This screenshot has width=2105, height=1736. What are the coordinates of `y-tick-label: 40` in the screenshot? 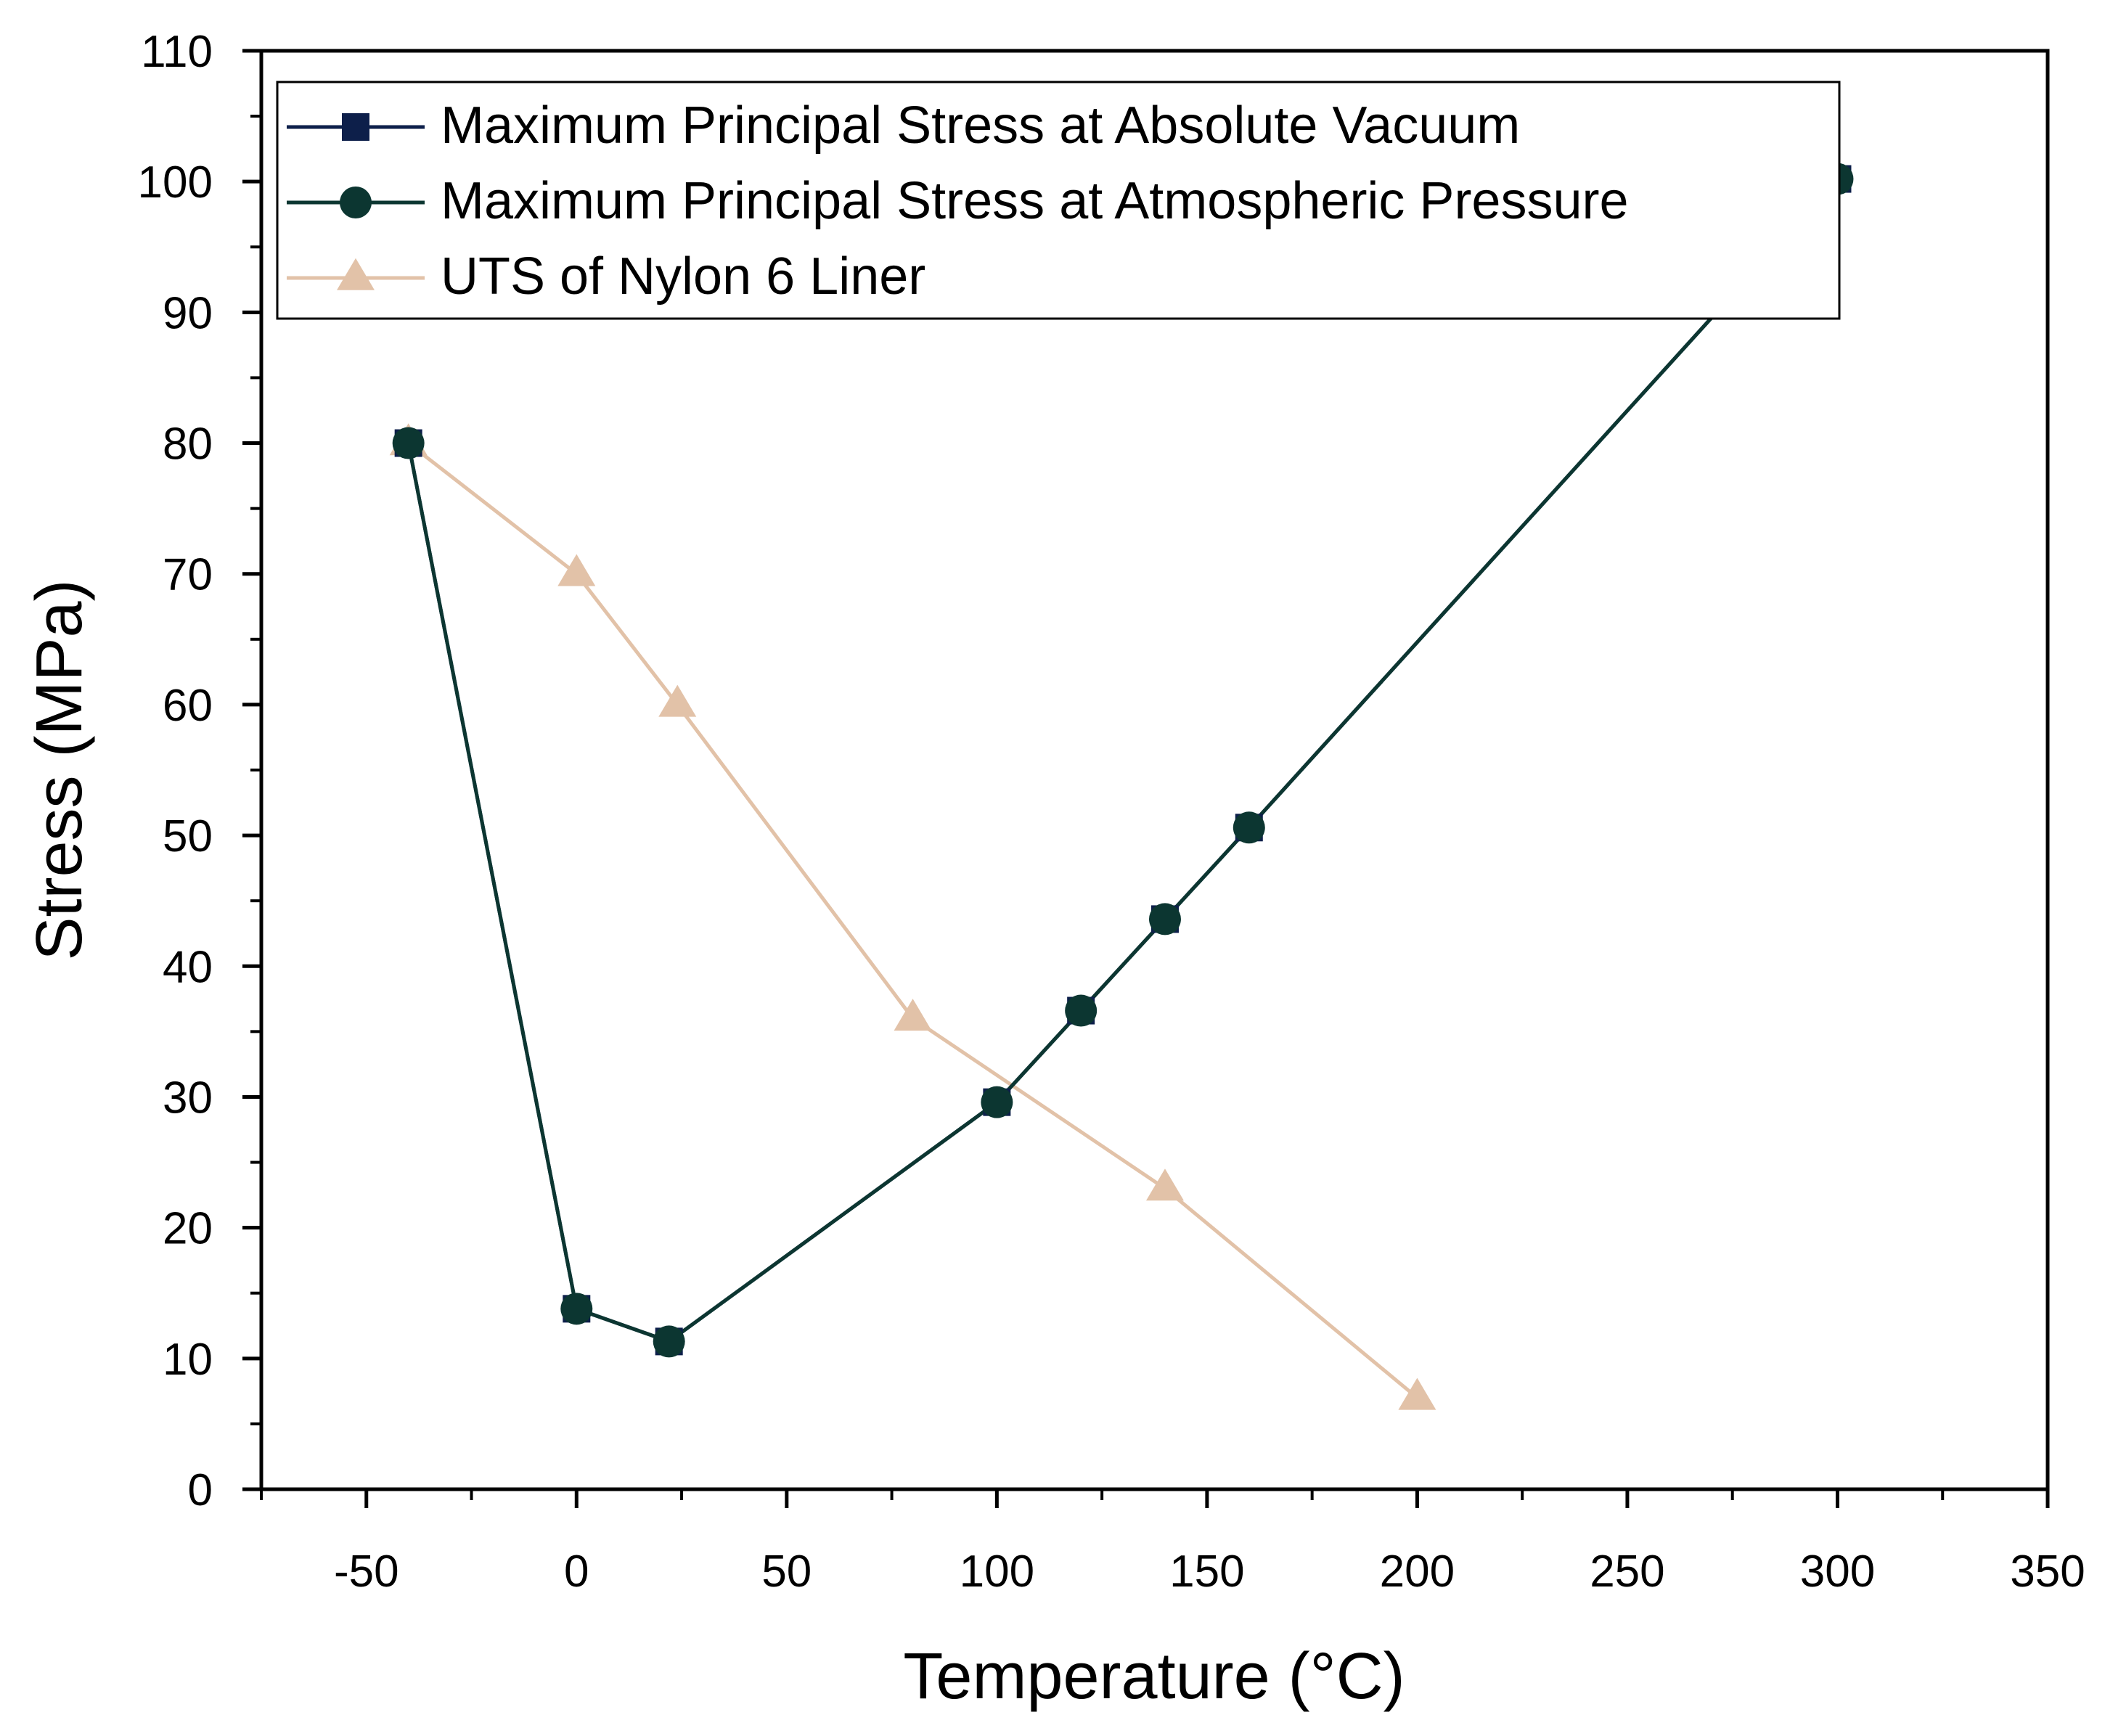 It's located at (188, 967).